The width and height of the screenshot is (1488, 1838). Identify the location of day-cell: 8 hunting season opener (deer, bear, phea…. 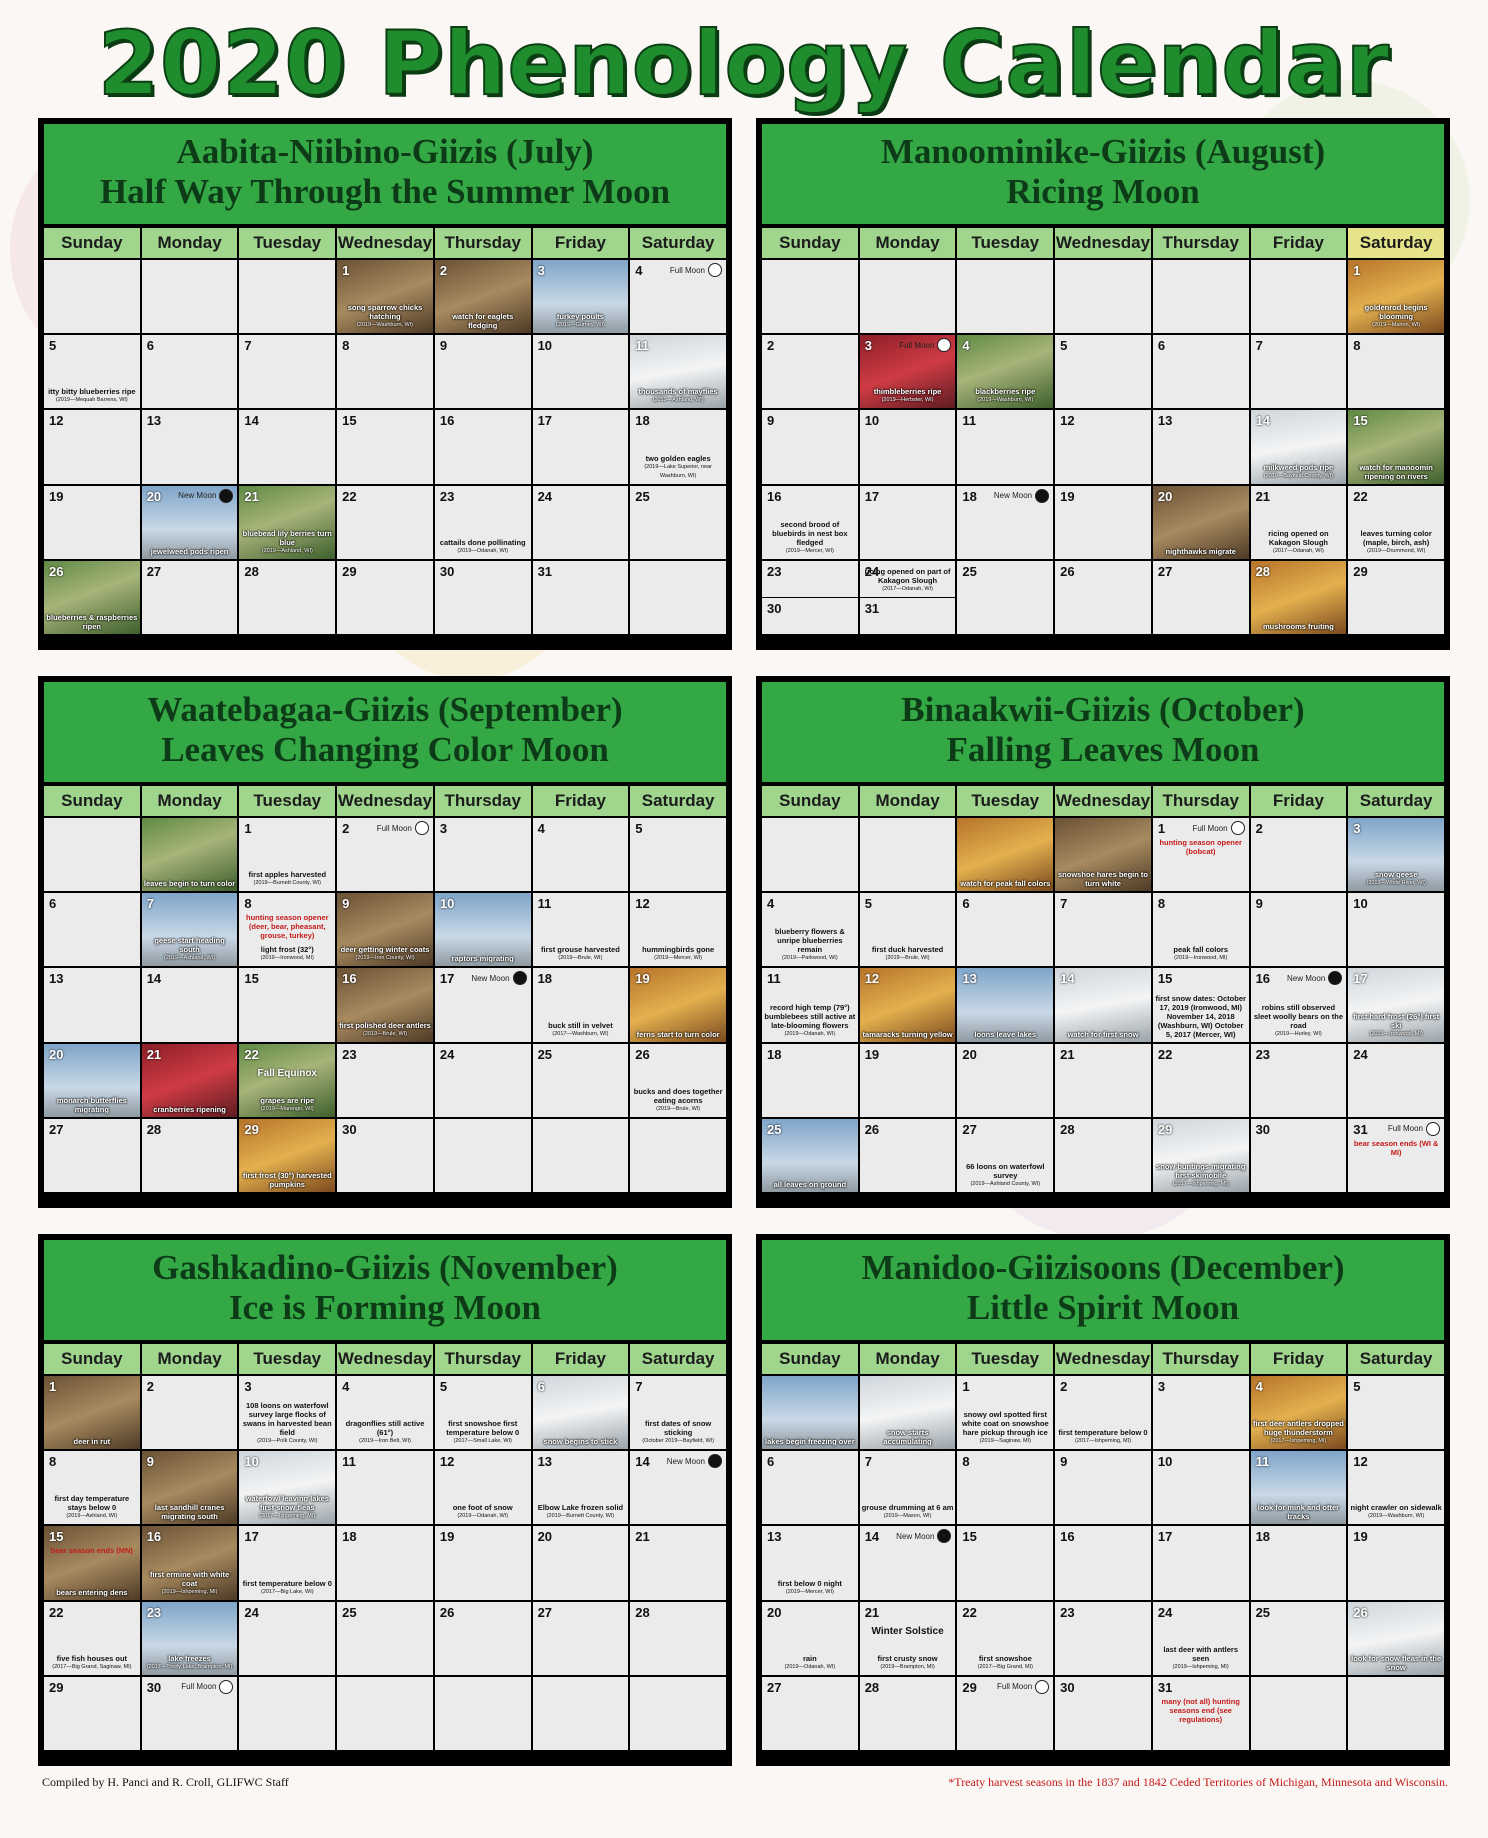
(287, 930).